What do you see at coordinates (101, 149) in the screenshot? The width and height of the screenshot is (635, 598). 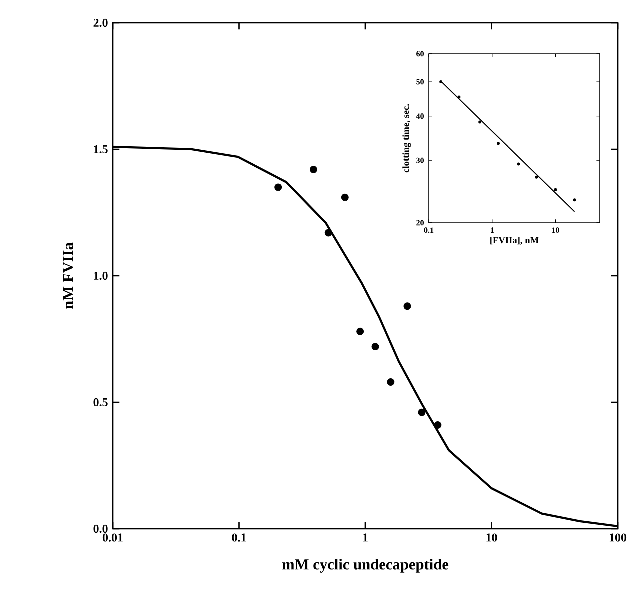 I see `y-tick-label: 1.5` at bounding box center [101, 149].